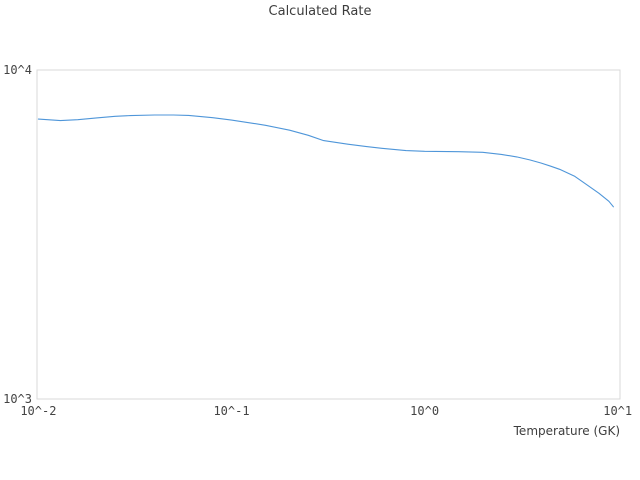 The width and height of the screenshot is (640, 480). I want to click on y-tick-label: 10^4, so click(17, 70).